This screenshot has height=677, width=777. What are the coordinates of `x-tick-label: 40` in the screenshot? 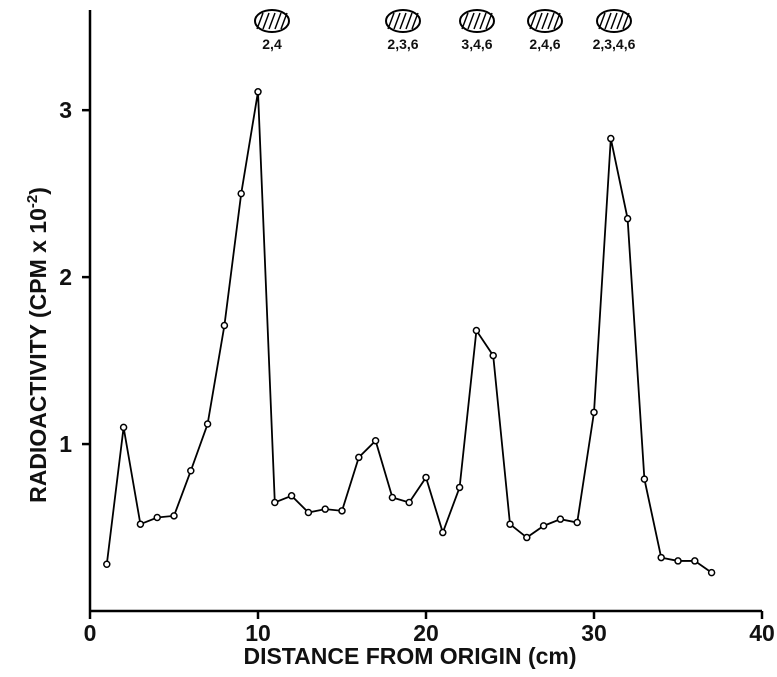 It's located at (762, 633).